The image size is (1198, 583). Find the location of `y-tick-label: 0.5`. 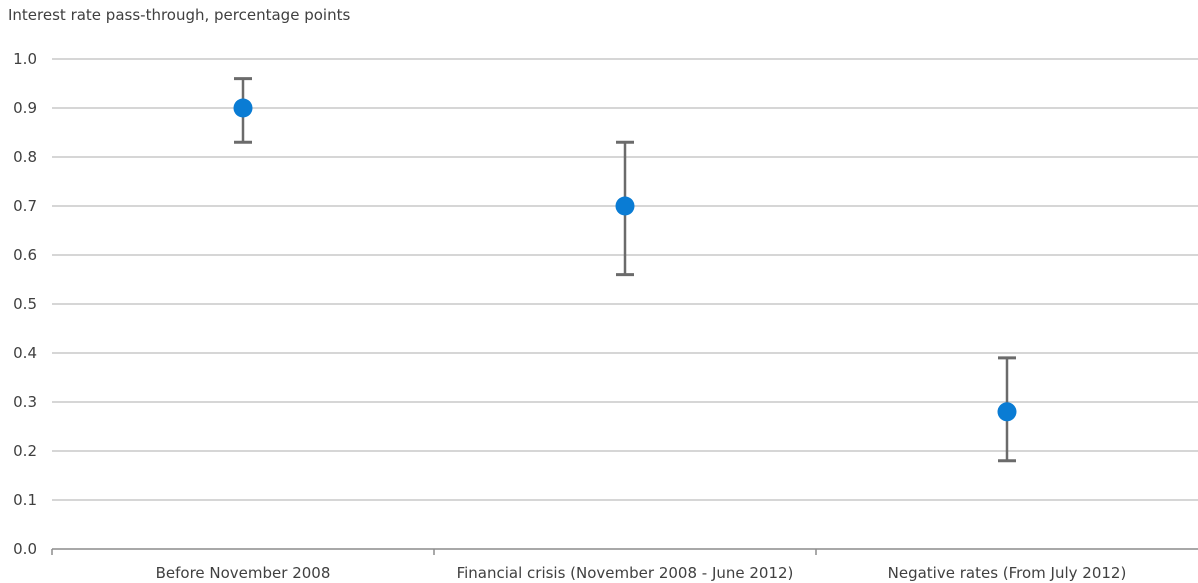

y-tick-label: 0.5 is located at coordinates (25, 304).